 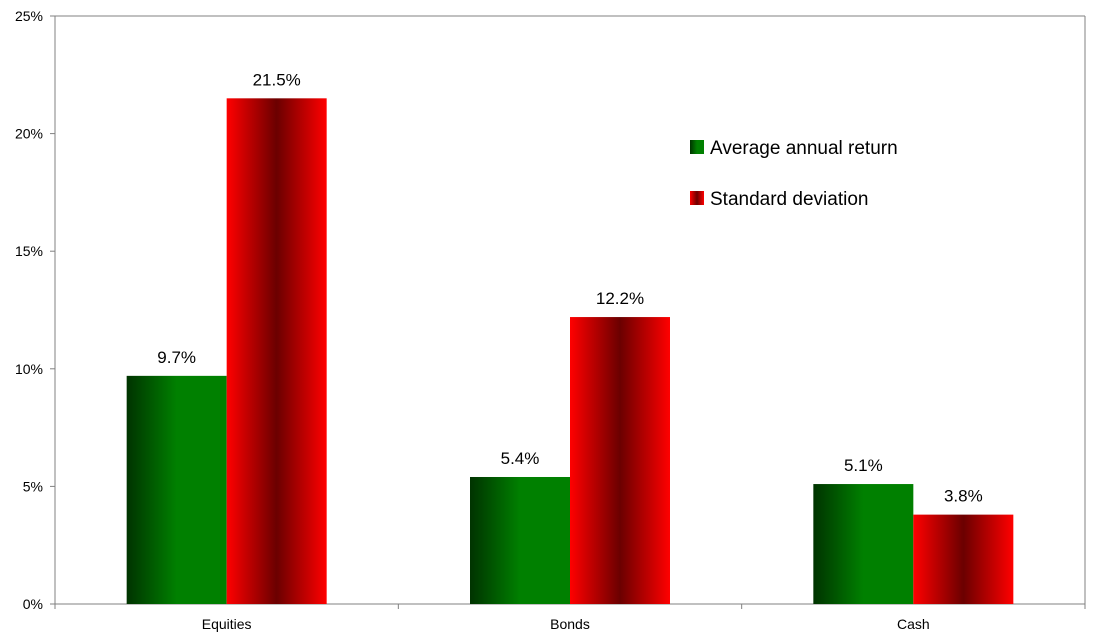 What do you see at coordinates (29, 369) in the screenshot?
I see `y-tick-label: 10%` at bounding box center [29, 369].